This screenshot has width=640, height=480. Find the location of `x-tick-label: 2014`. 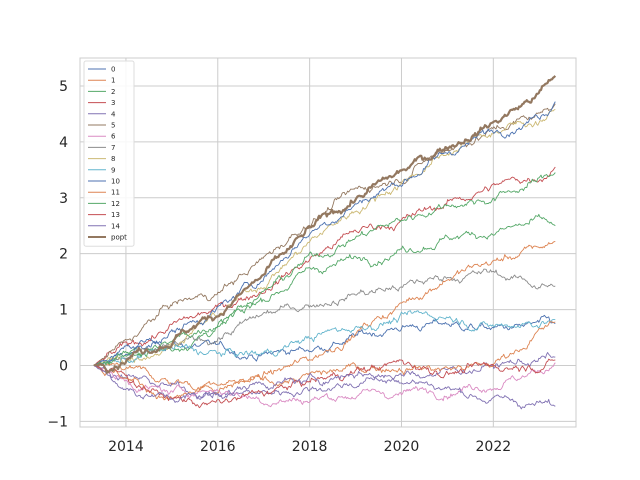

x-tick-label: 2014 is located at coordinates (126, 447).